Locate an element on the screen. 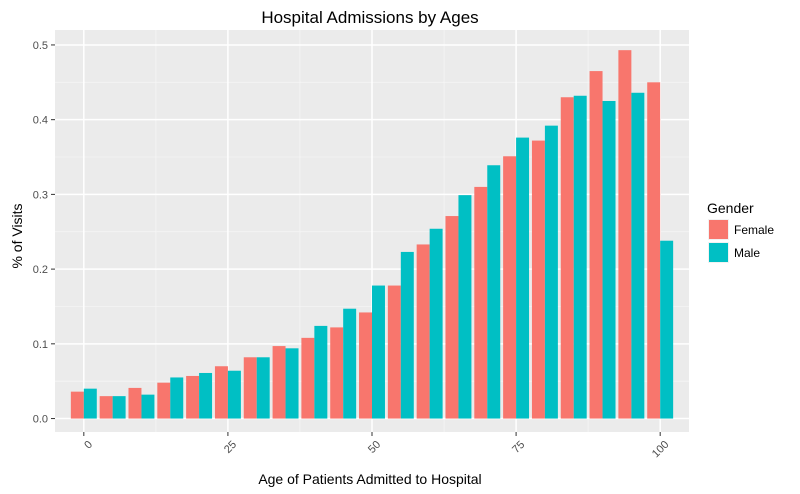 The height and width of the screenshot is (494, 800). x-tick-label: 50 is located at coordinates (374, 447).